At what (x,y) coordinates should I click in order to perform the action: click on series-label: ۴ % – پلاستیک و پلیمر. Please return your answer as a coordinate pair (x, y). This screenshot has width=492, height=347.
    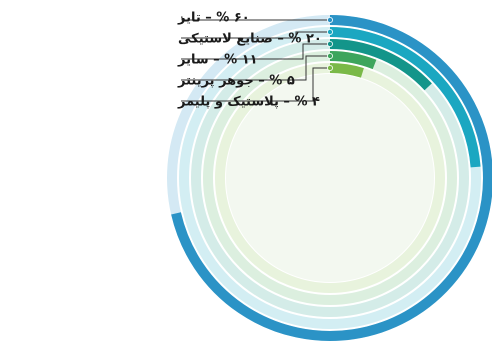
    Looking at the image, I should click on (248, 102).